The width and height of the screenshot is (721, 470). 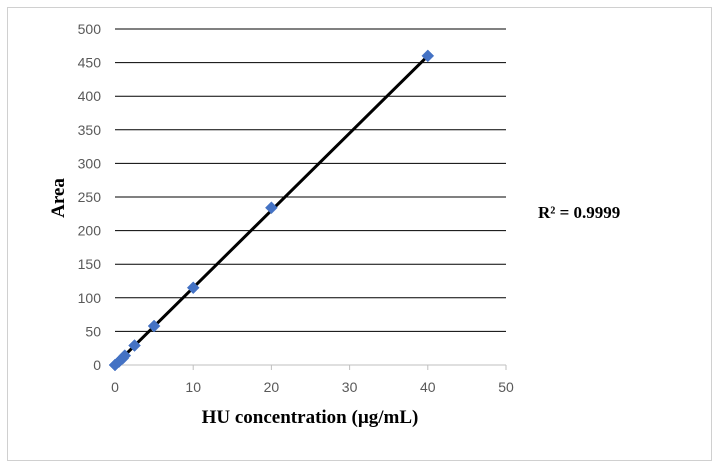 I want to click on y-tick-label: 300, so click(x=90, y=163).